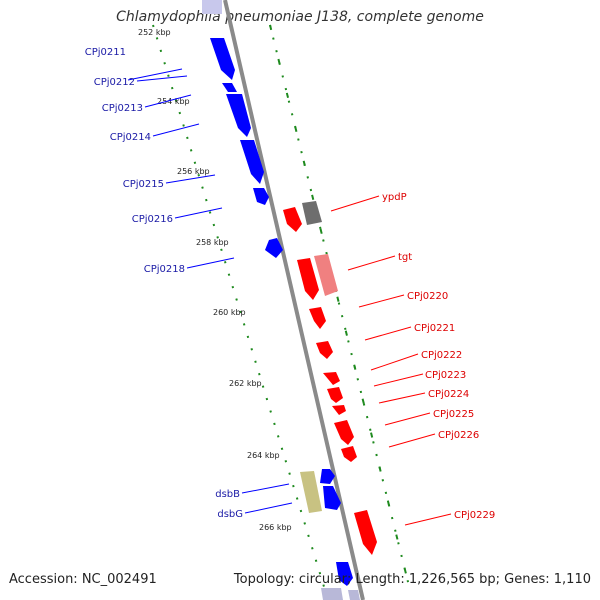  What do you see at coordinates (292, 219) in the screenshot?
I see `minus-gene-shape-ypdP` at bounding box center [292, 219].